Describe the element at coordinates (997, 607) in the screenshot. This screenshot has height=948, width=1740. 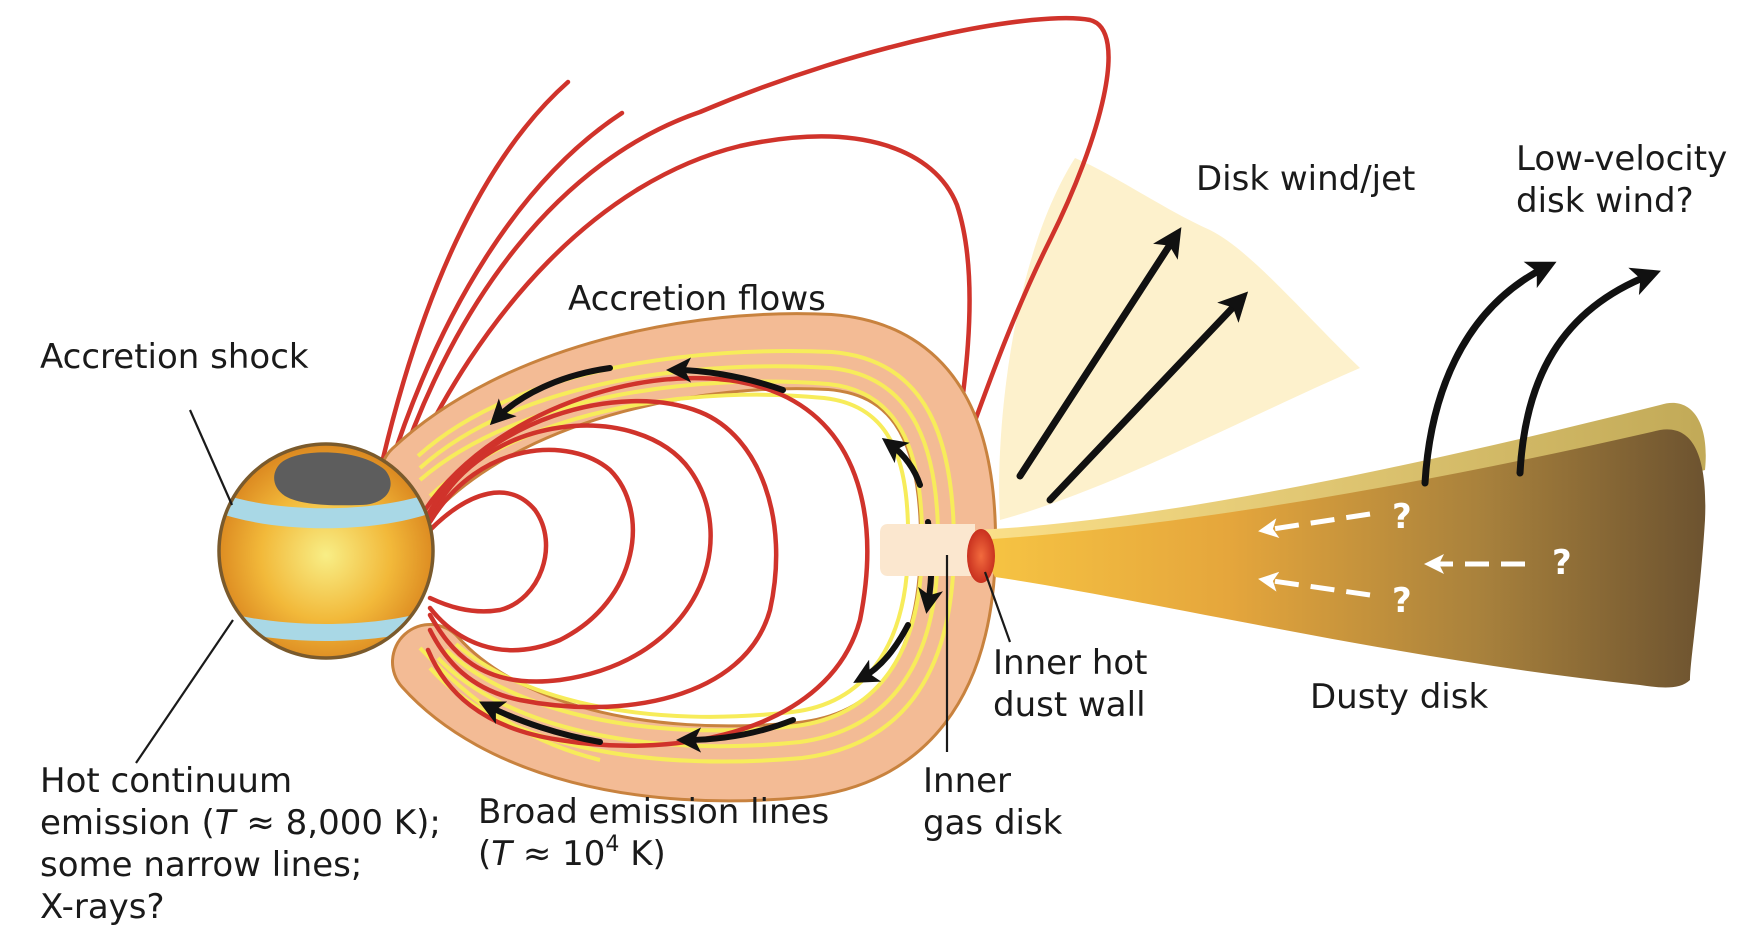
I see `leader-dust-wall` at that location.